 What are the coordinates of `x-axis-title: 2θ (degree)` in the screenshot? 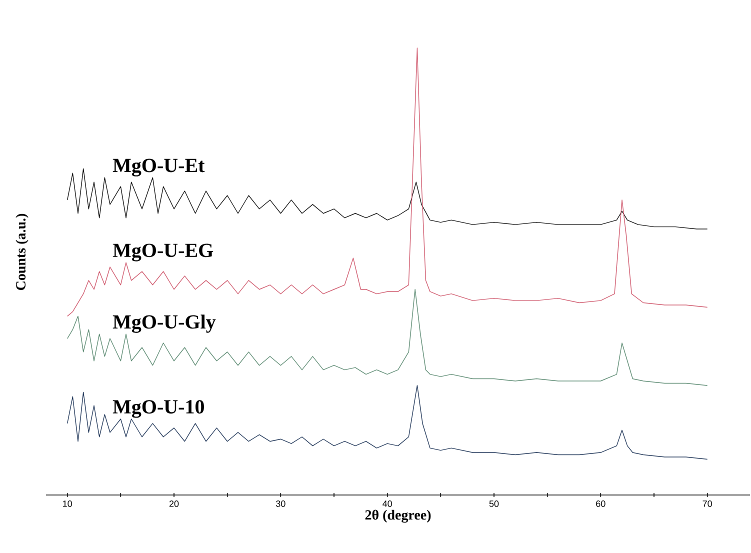 It's located at (398, 516).